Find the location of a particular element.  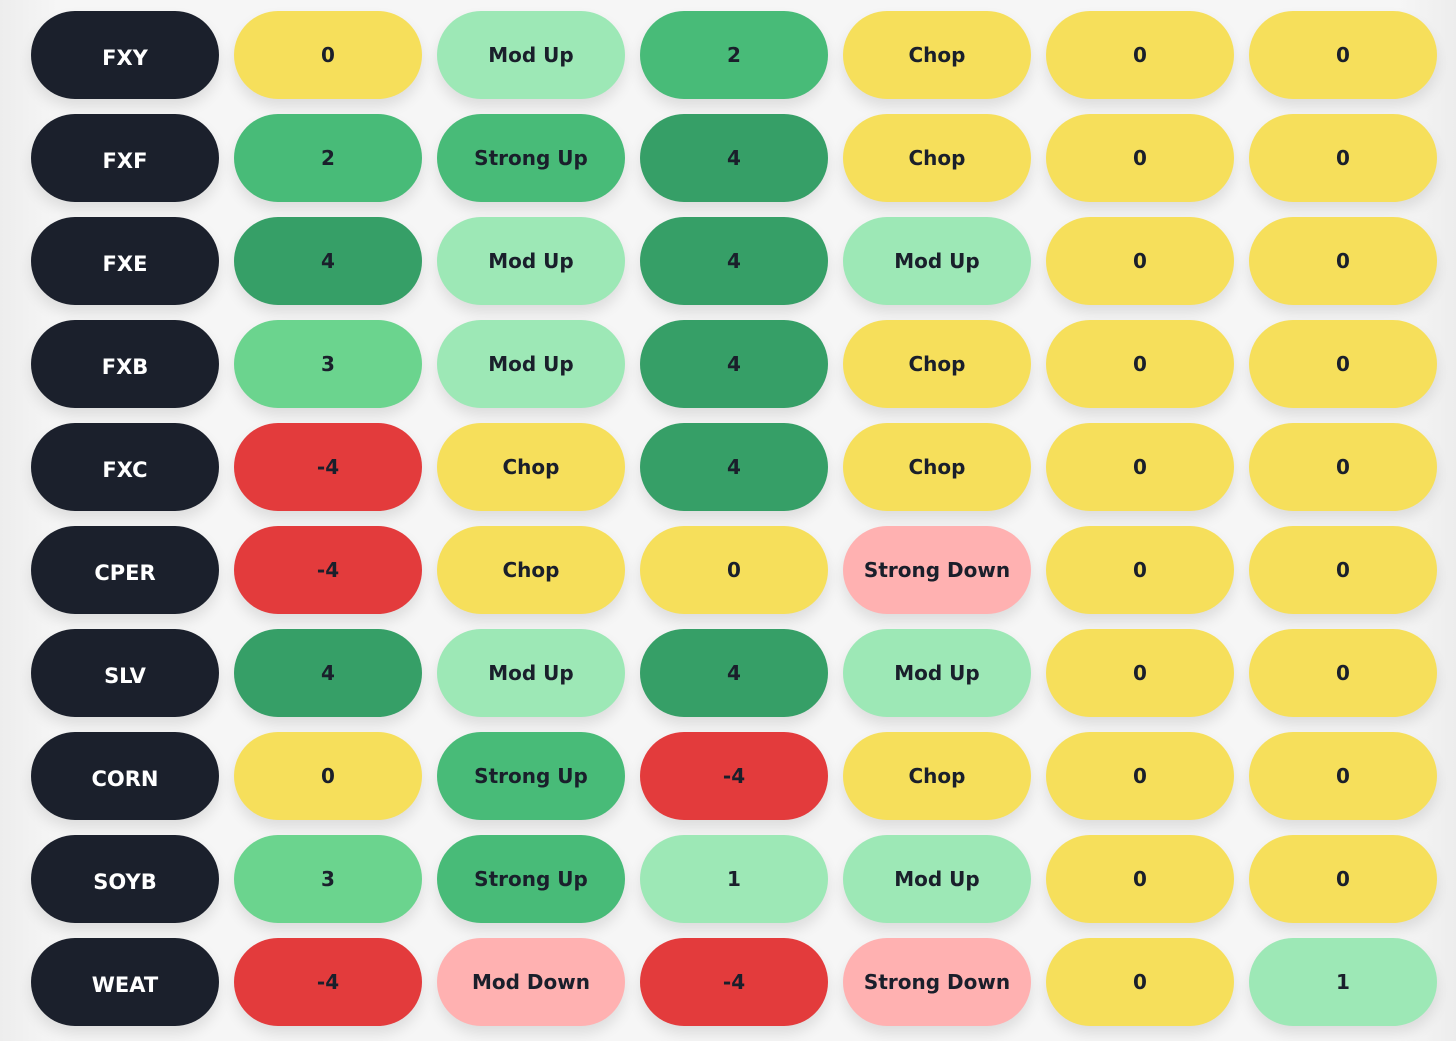

signal-pill: 2 is located at coordinates (328, 158).